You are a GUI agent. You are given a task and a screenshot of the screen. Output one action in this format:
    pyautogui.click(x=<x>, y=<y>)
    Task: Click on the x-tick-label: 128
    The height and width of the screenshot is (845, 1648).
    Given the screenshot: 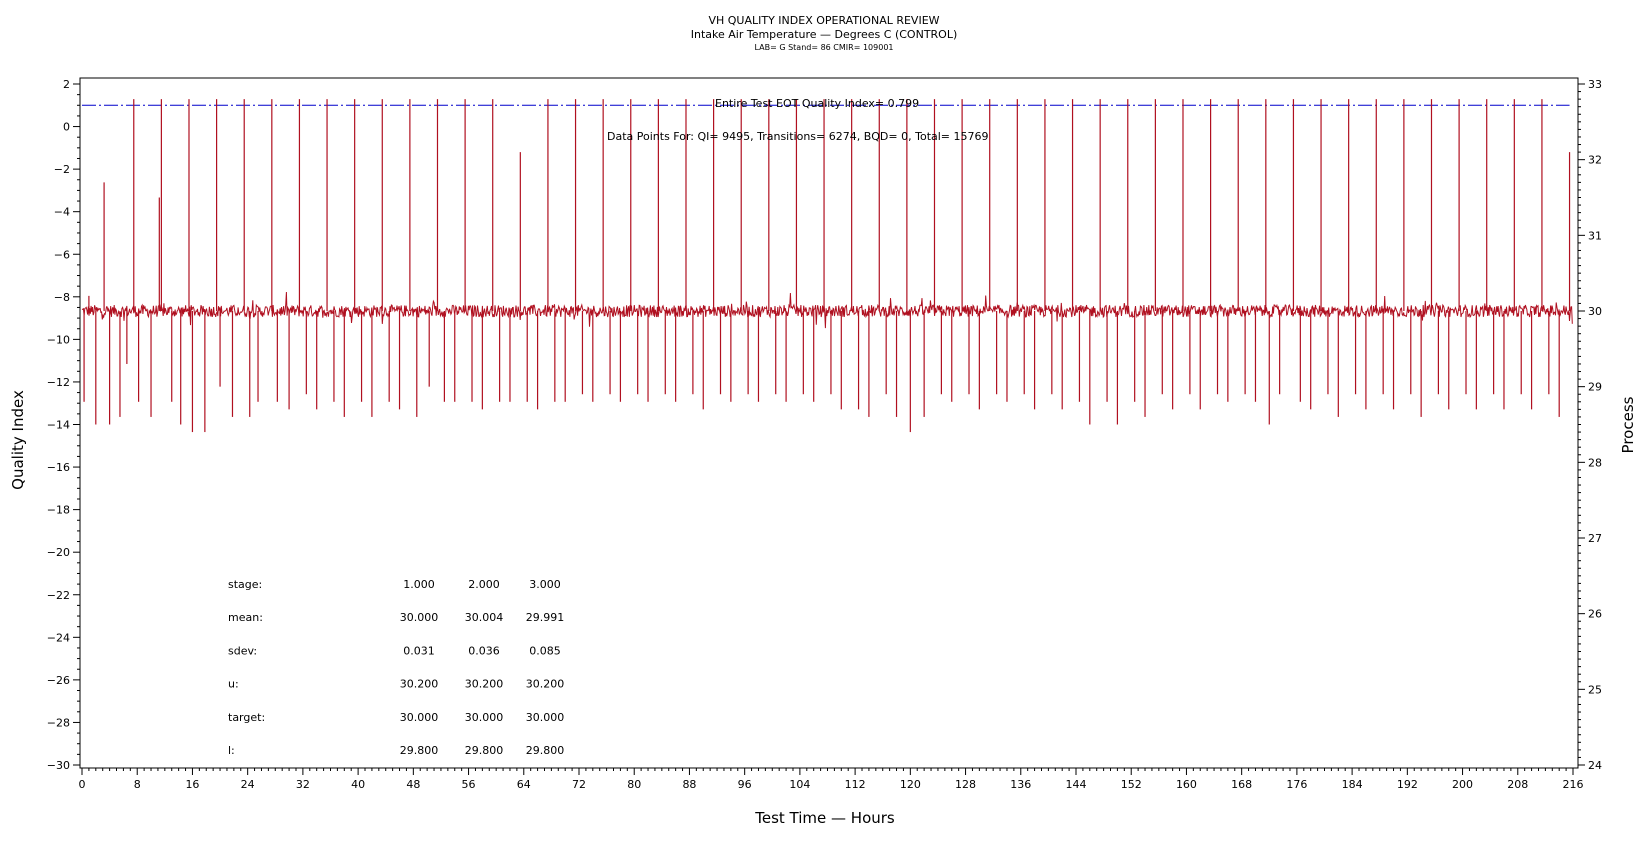 What is the action you would take?
    pyautogui.click(x=965, y=784)
    